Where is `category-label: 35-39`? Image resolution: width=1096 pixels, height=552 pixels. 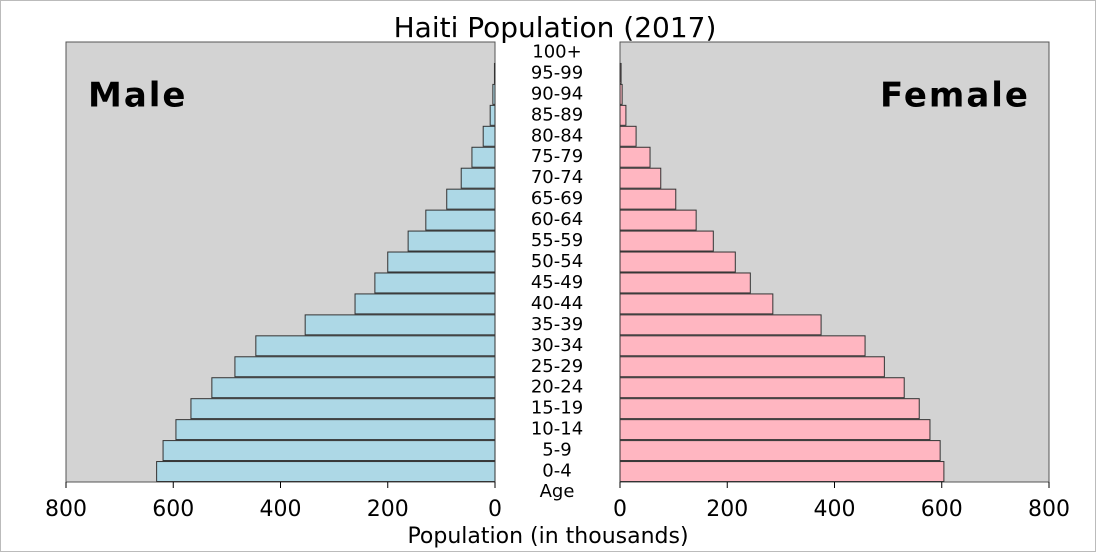
category-label: 35-39 is located at coordinates (557, 324).